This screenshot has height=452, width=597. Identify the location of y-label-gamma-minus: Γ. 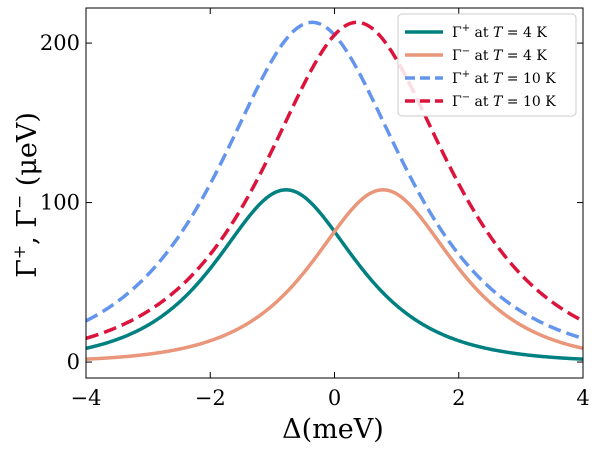
(27, 218).